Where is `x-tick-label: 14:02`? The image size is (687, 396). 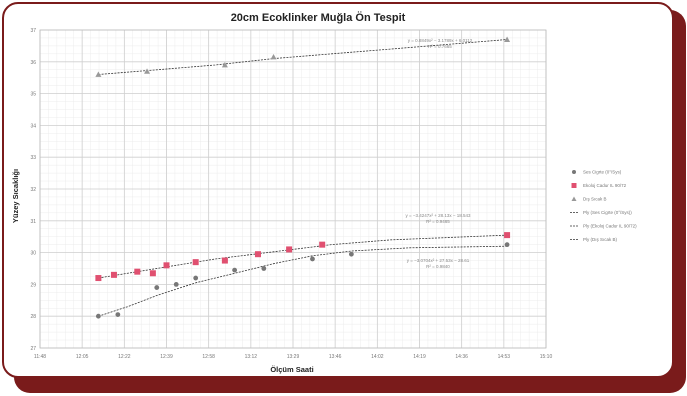 x-tick-label: 14:02 is located at coordinates (377, 357).